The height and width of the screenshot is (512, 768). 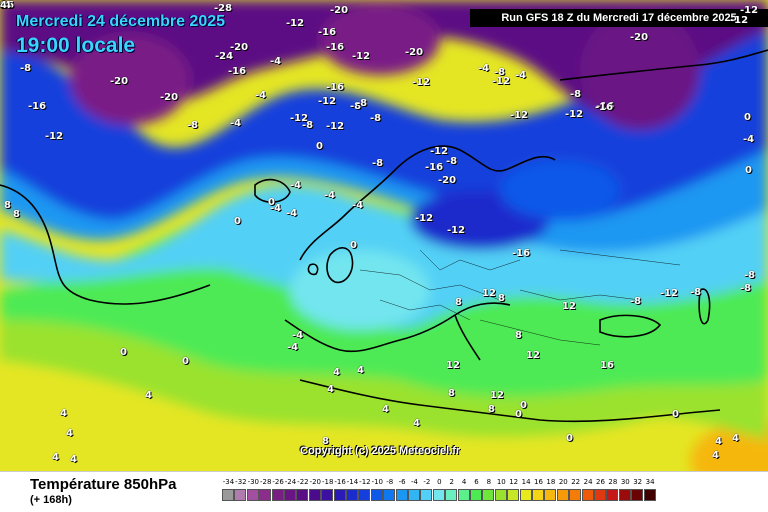 I want to click on legend-tick-label: -28, so click(x=265, y=482).